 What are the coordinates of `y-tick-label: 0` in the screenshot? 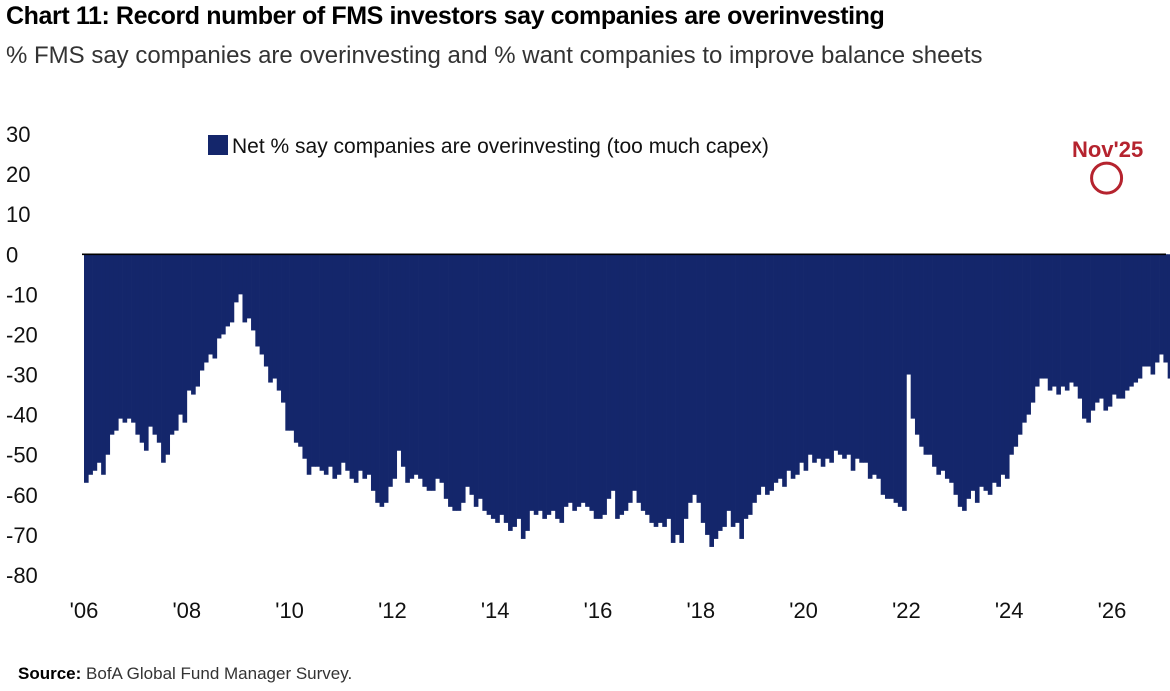 It's located at (12, 254).